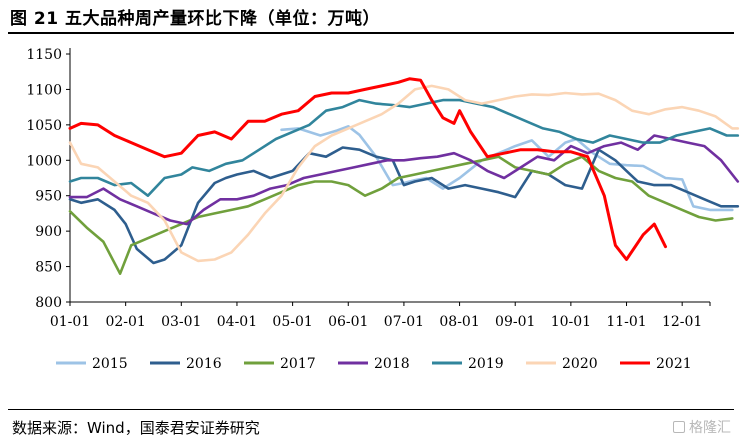 The image size is (741, 445). Describe the element at coordinates (48, 232) in the screenshot. I see `y-tick-label: 900` at that location.